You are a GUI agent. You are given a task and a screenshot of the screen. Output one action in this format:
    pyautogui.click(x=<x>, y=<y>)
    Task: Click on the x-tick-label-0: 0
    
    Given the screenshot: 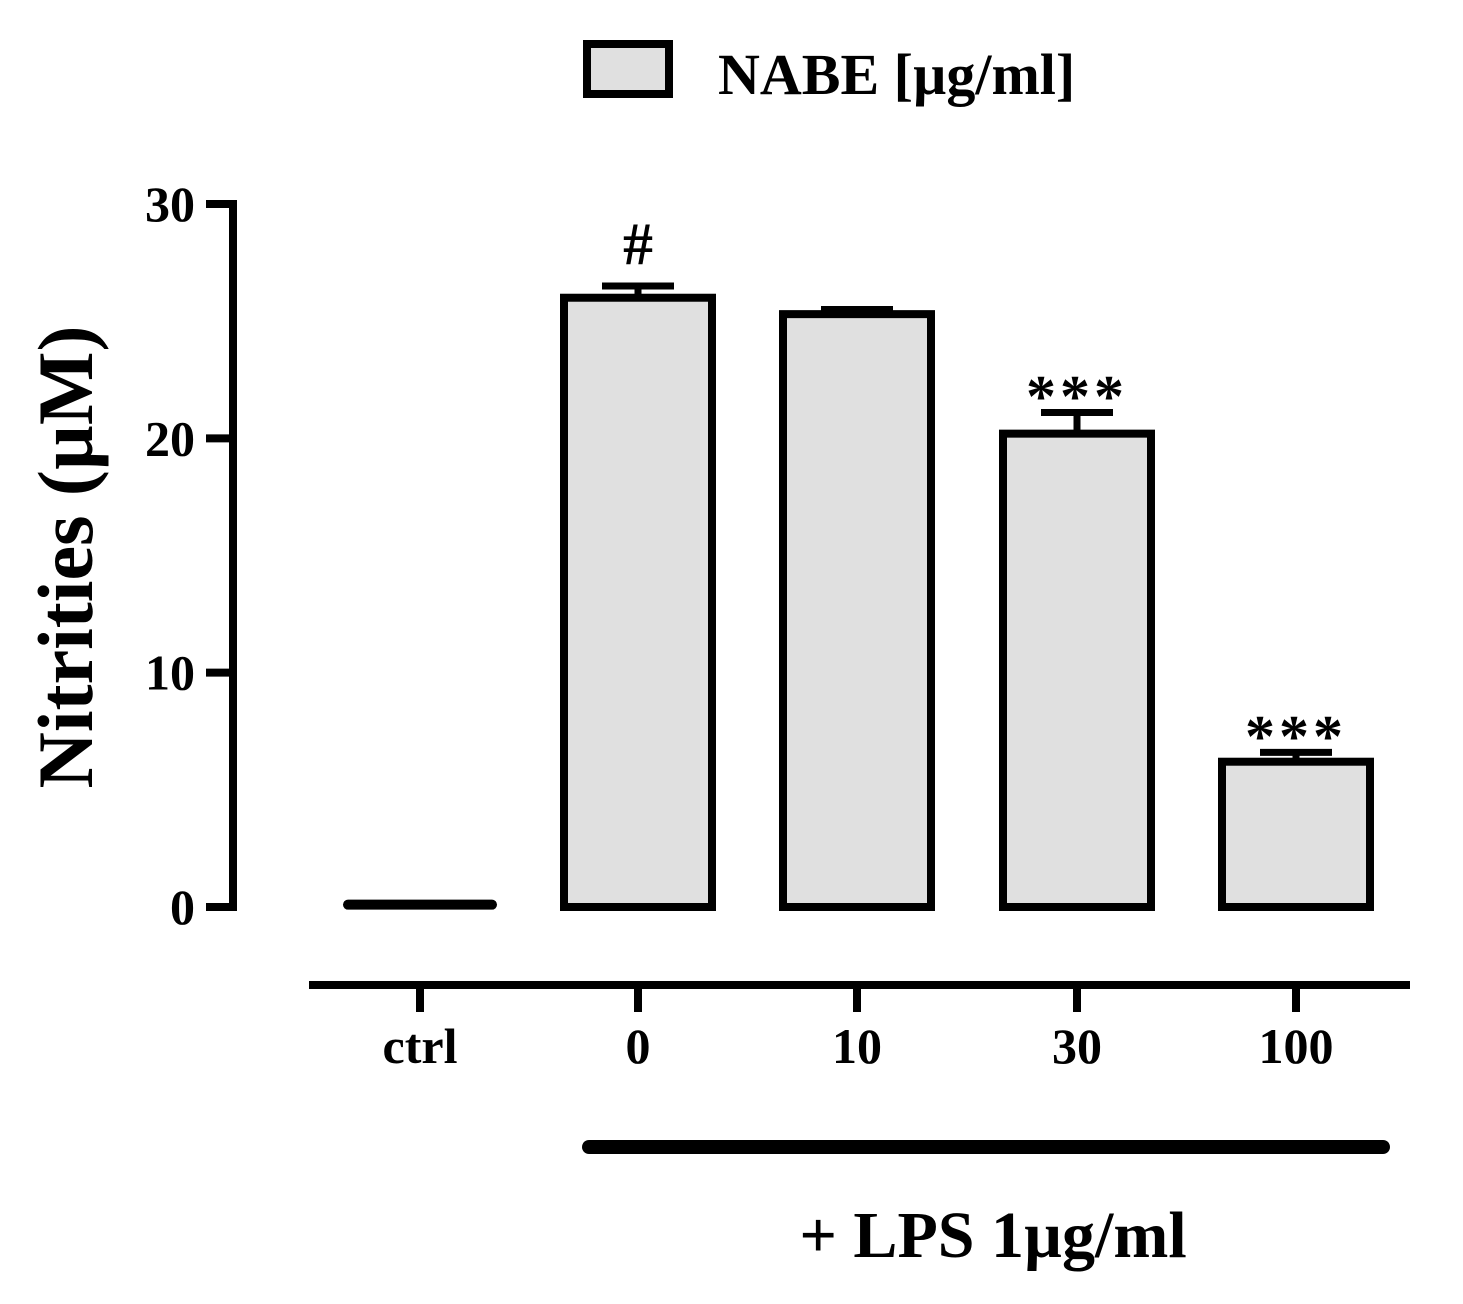 What is the action you would take?
    pyautogui.click(x=638, y=1046)
    